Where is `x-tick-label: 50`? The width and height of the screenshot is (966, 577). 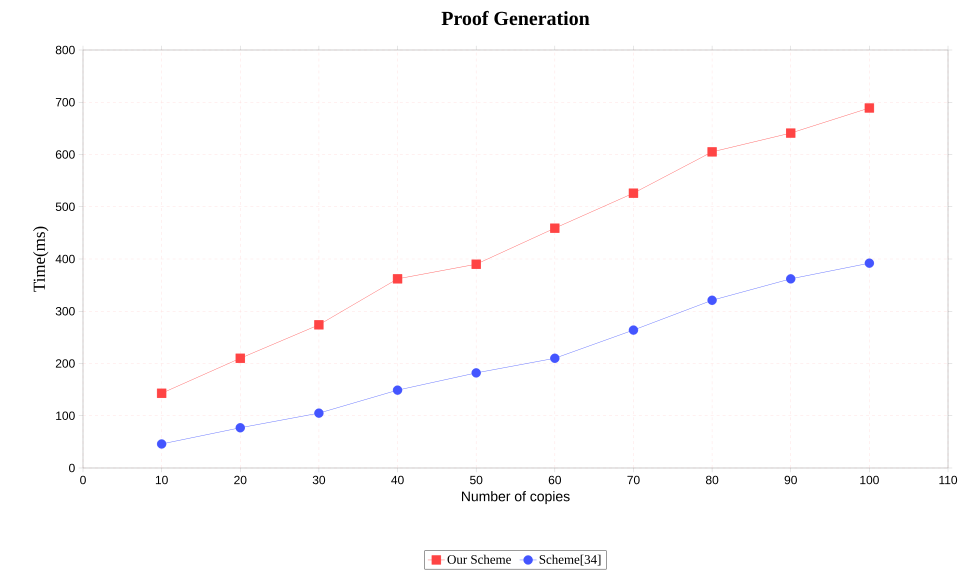 x-tick-label: 50 is located at coordinates (476, 480).